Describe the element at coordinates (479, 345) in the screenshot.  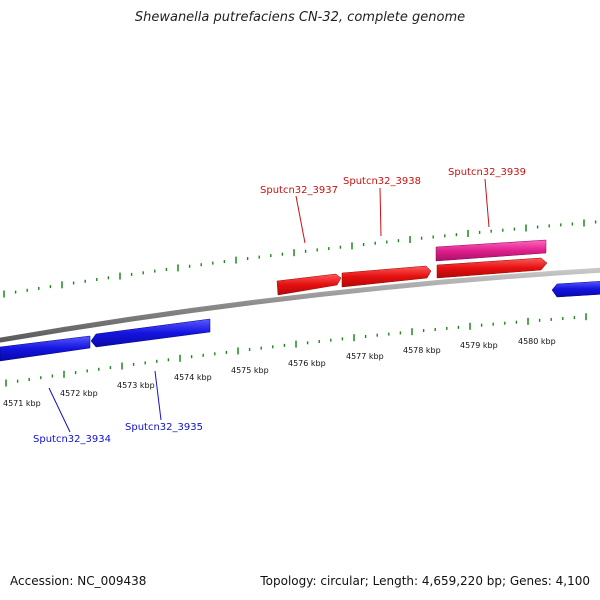
I see `scale-label-4579: 4579 kbp` at that location.